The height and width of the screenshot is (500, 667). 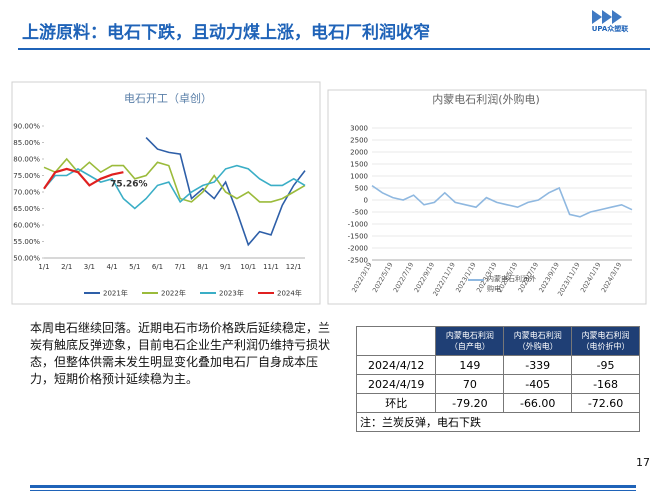 I want to click on y-tick-label: 500, so click(x=361, y=189).